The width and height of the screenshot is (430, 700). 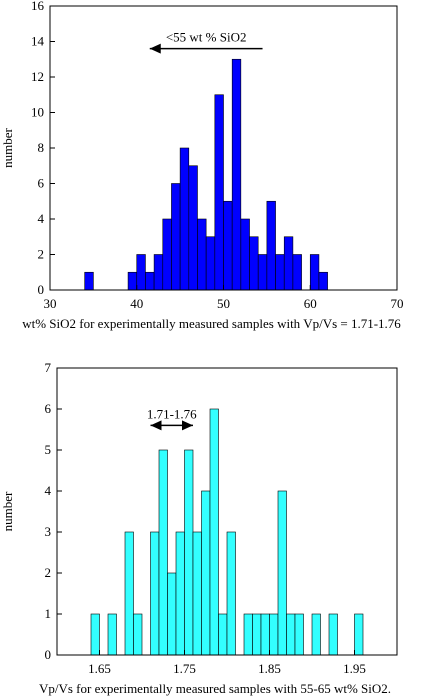 I want to click on y-tick-labels: 0 2 4 6 8 10 12 14 16, so click(x=38, y=148).